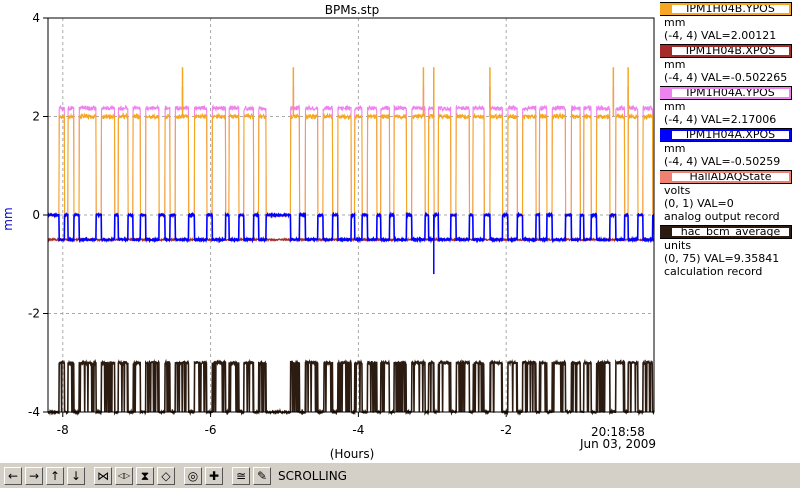 Image resolution: width=800 pixels, height=488 pixels. I want to click on arrow-up-button: ↑, so click(55, 475).